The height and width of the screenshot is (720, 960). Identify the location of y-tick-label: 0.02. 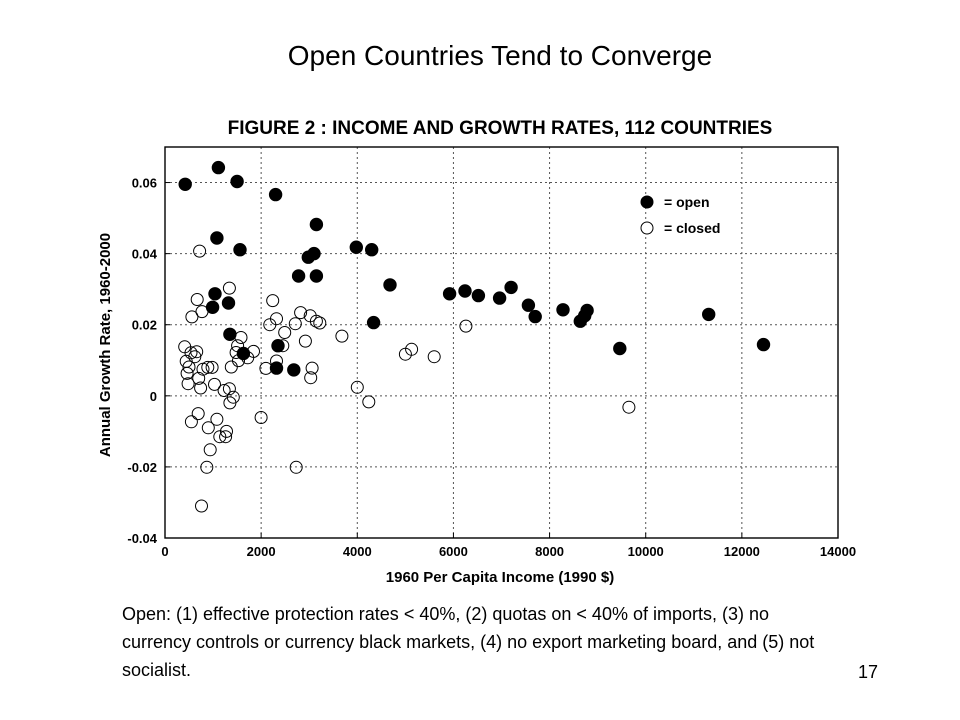
(144, 325).